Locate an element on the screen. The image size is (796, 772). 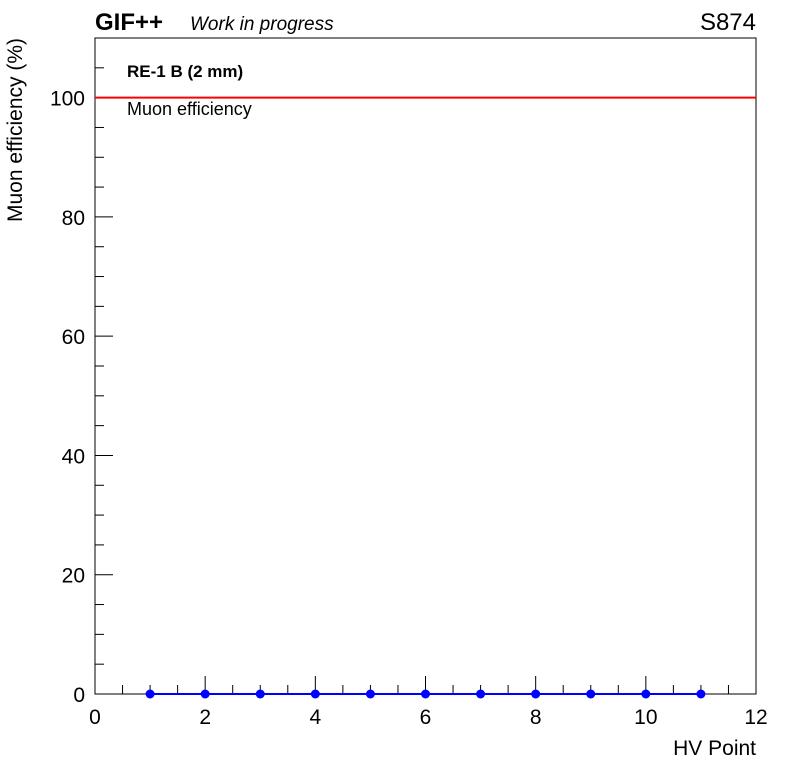
y-tick-label: 60 is located at coordinates (73, 337).